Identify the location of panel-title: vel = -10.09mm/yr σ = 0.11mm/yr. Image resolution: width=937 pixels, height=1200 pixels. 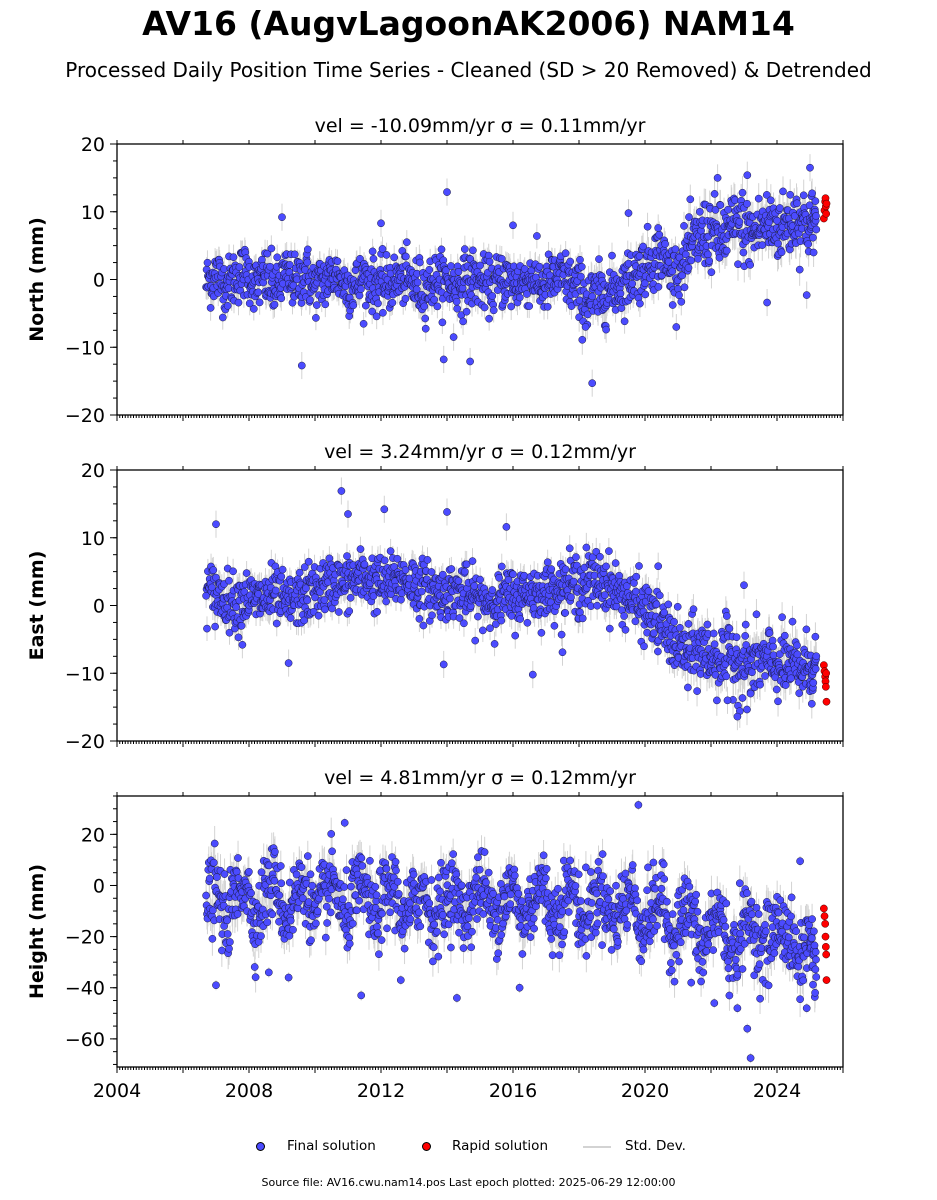
(480, 126).